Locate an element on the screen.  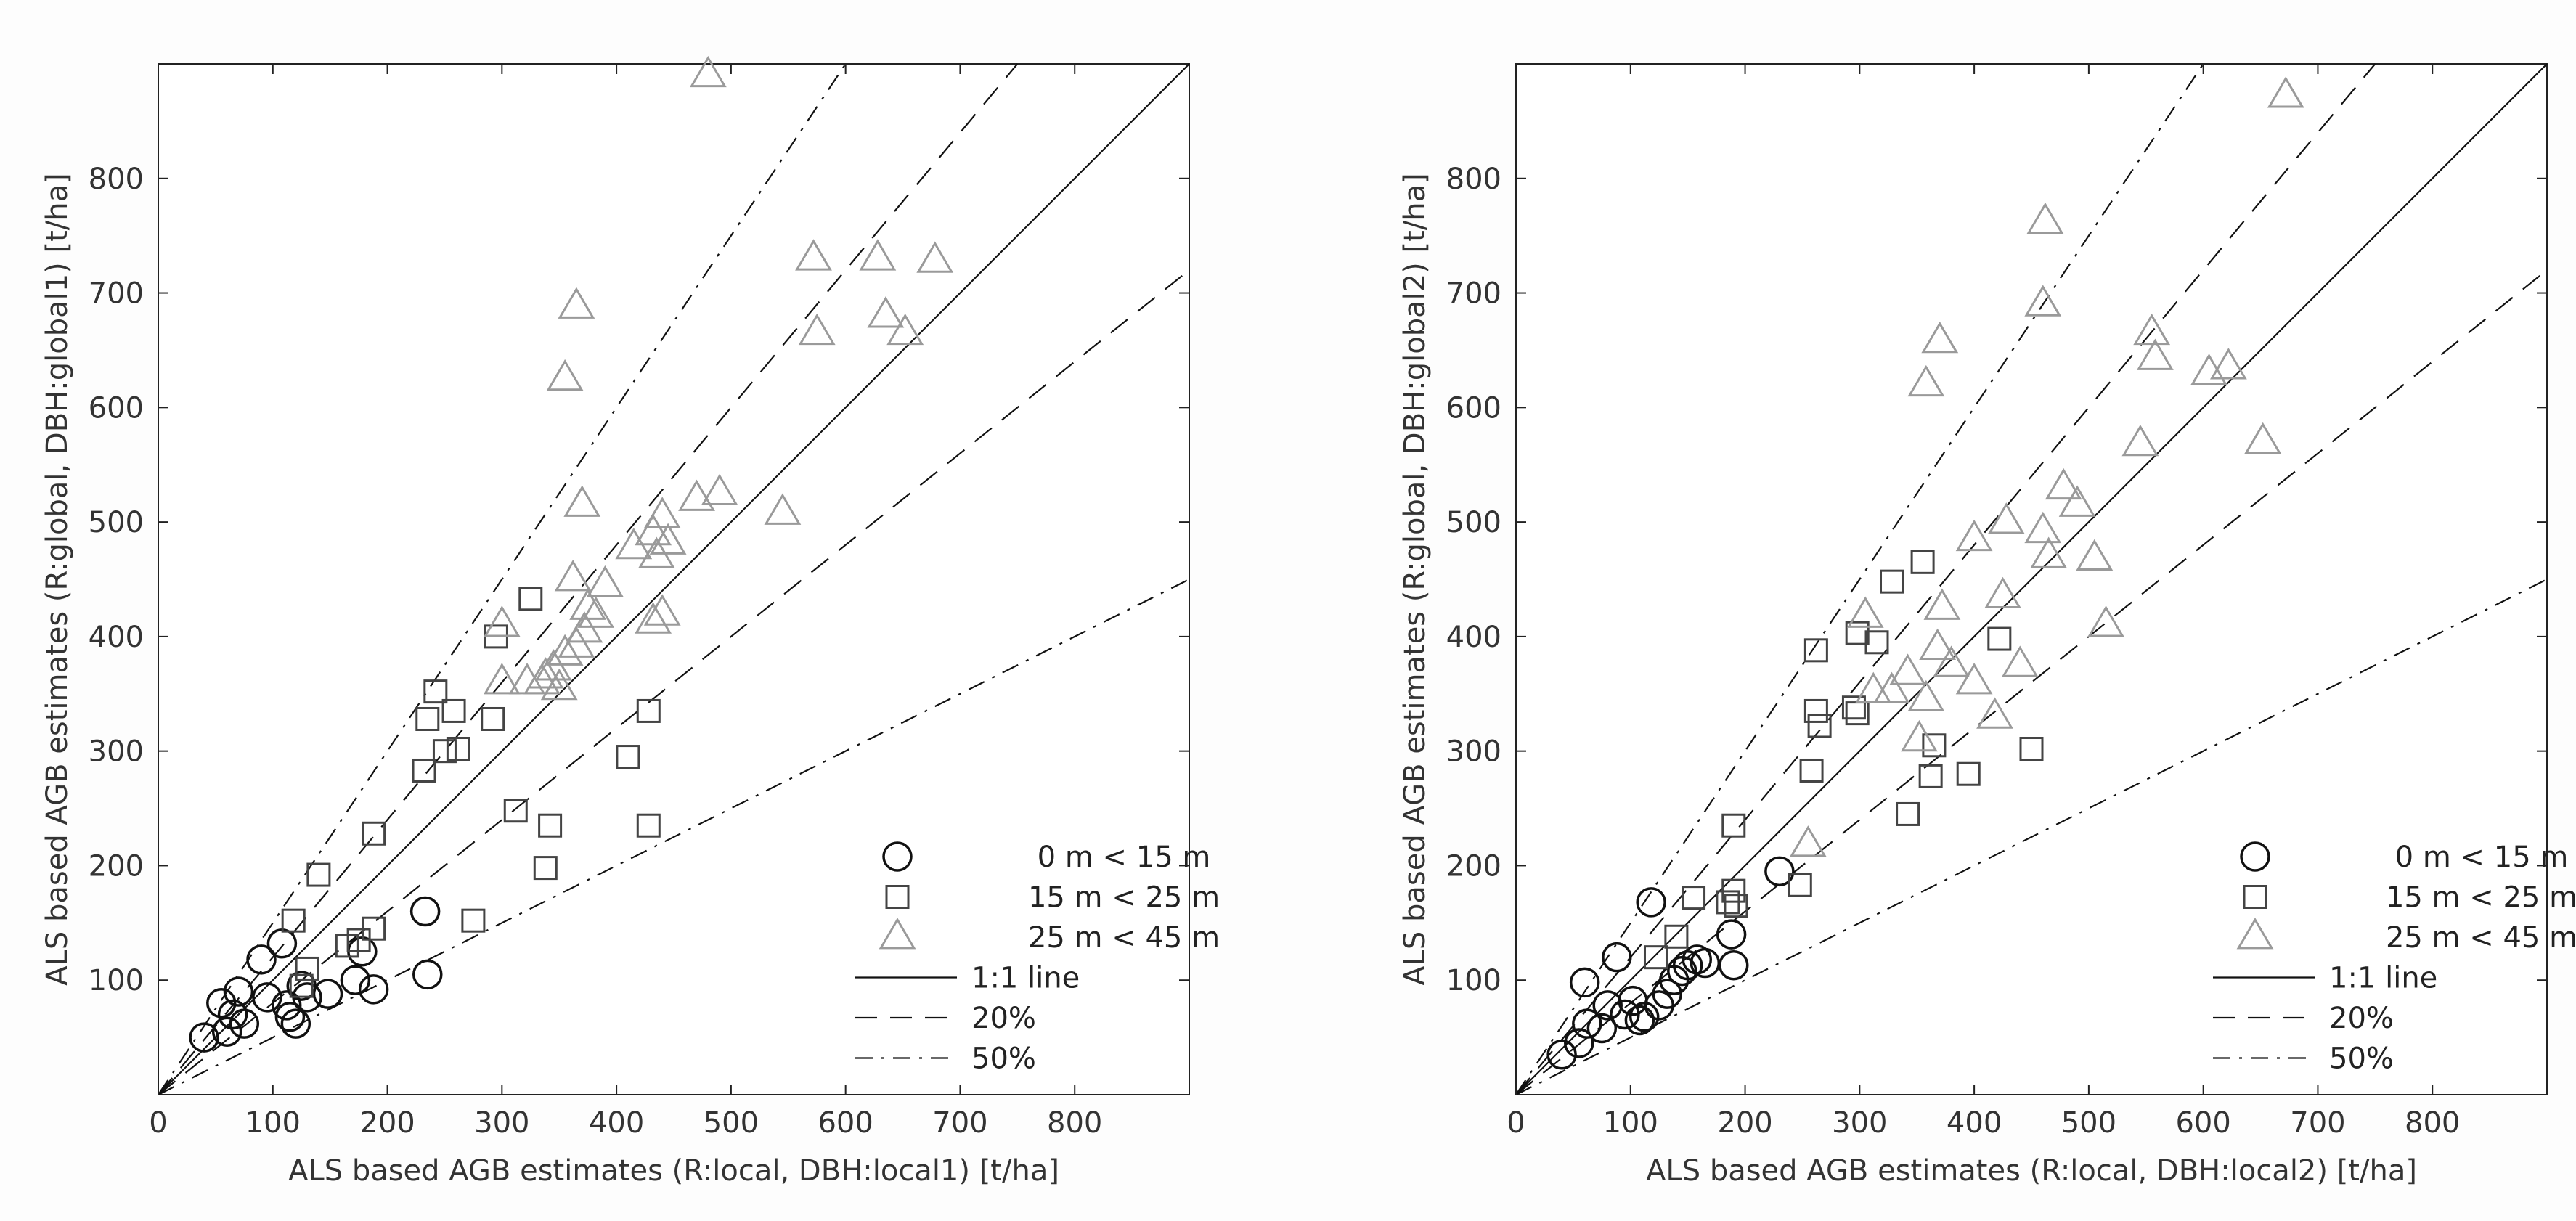
y-tick-label: 400 is located at coordinates (1473, 637).